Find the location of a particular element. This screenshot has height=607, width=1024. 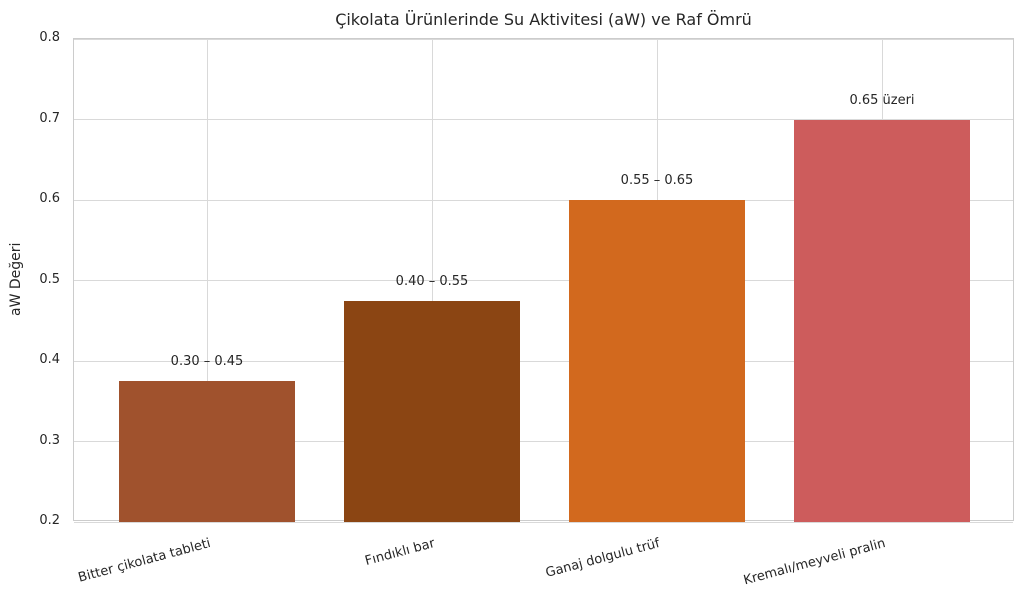

x-tick-label: Bitter çikolata tableti is located at coordinates (144, 561).